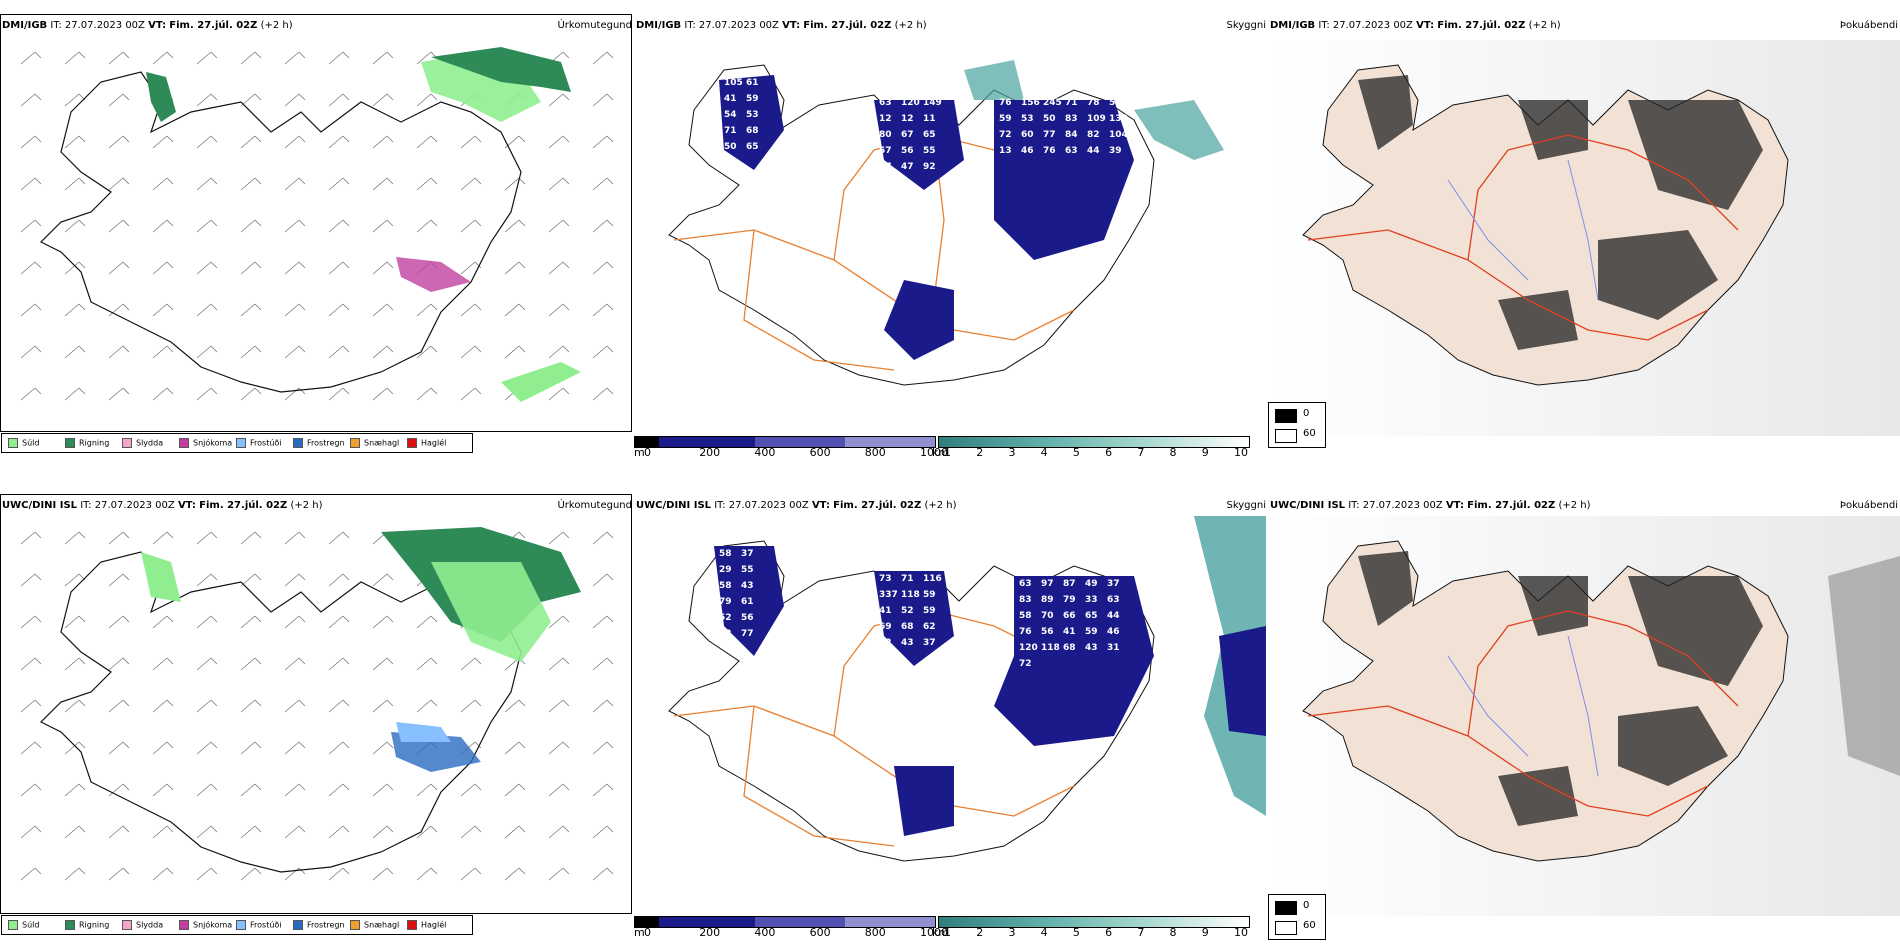 The width and height of the screenshot is (1900, 950). Describe the element at coordinates (1205, 932) in the screenshot. I see `colorbar-tick: 9` at that location.